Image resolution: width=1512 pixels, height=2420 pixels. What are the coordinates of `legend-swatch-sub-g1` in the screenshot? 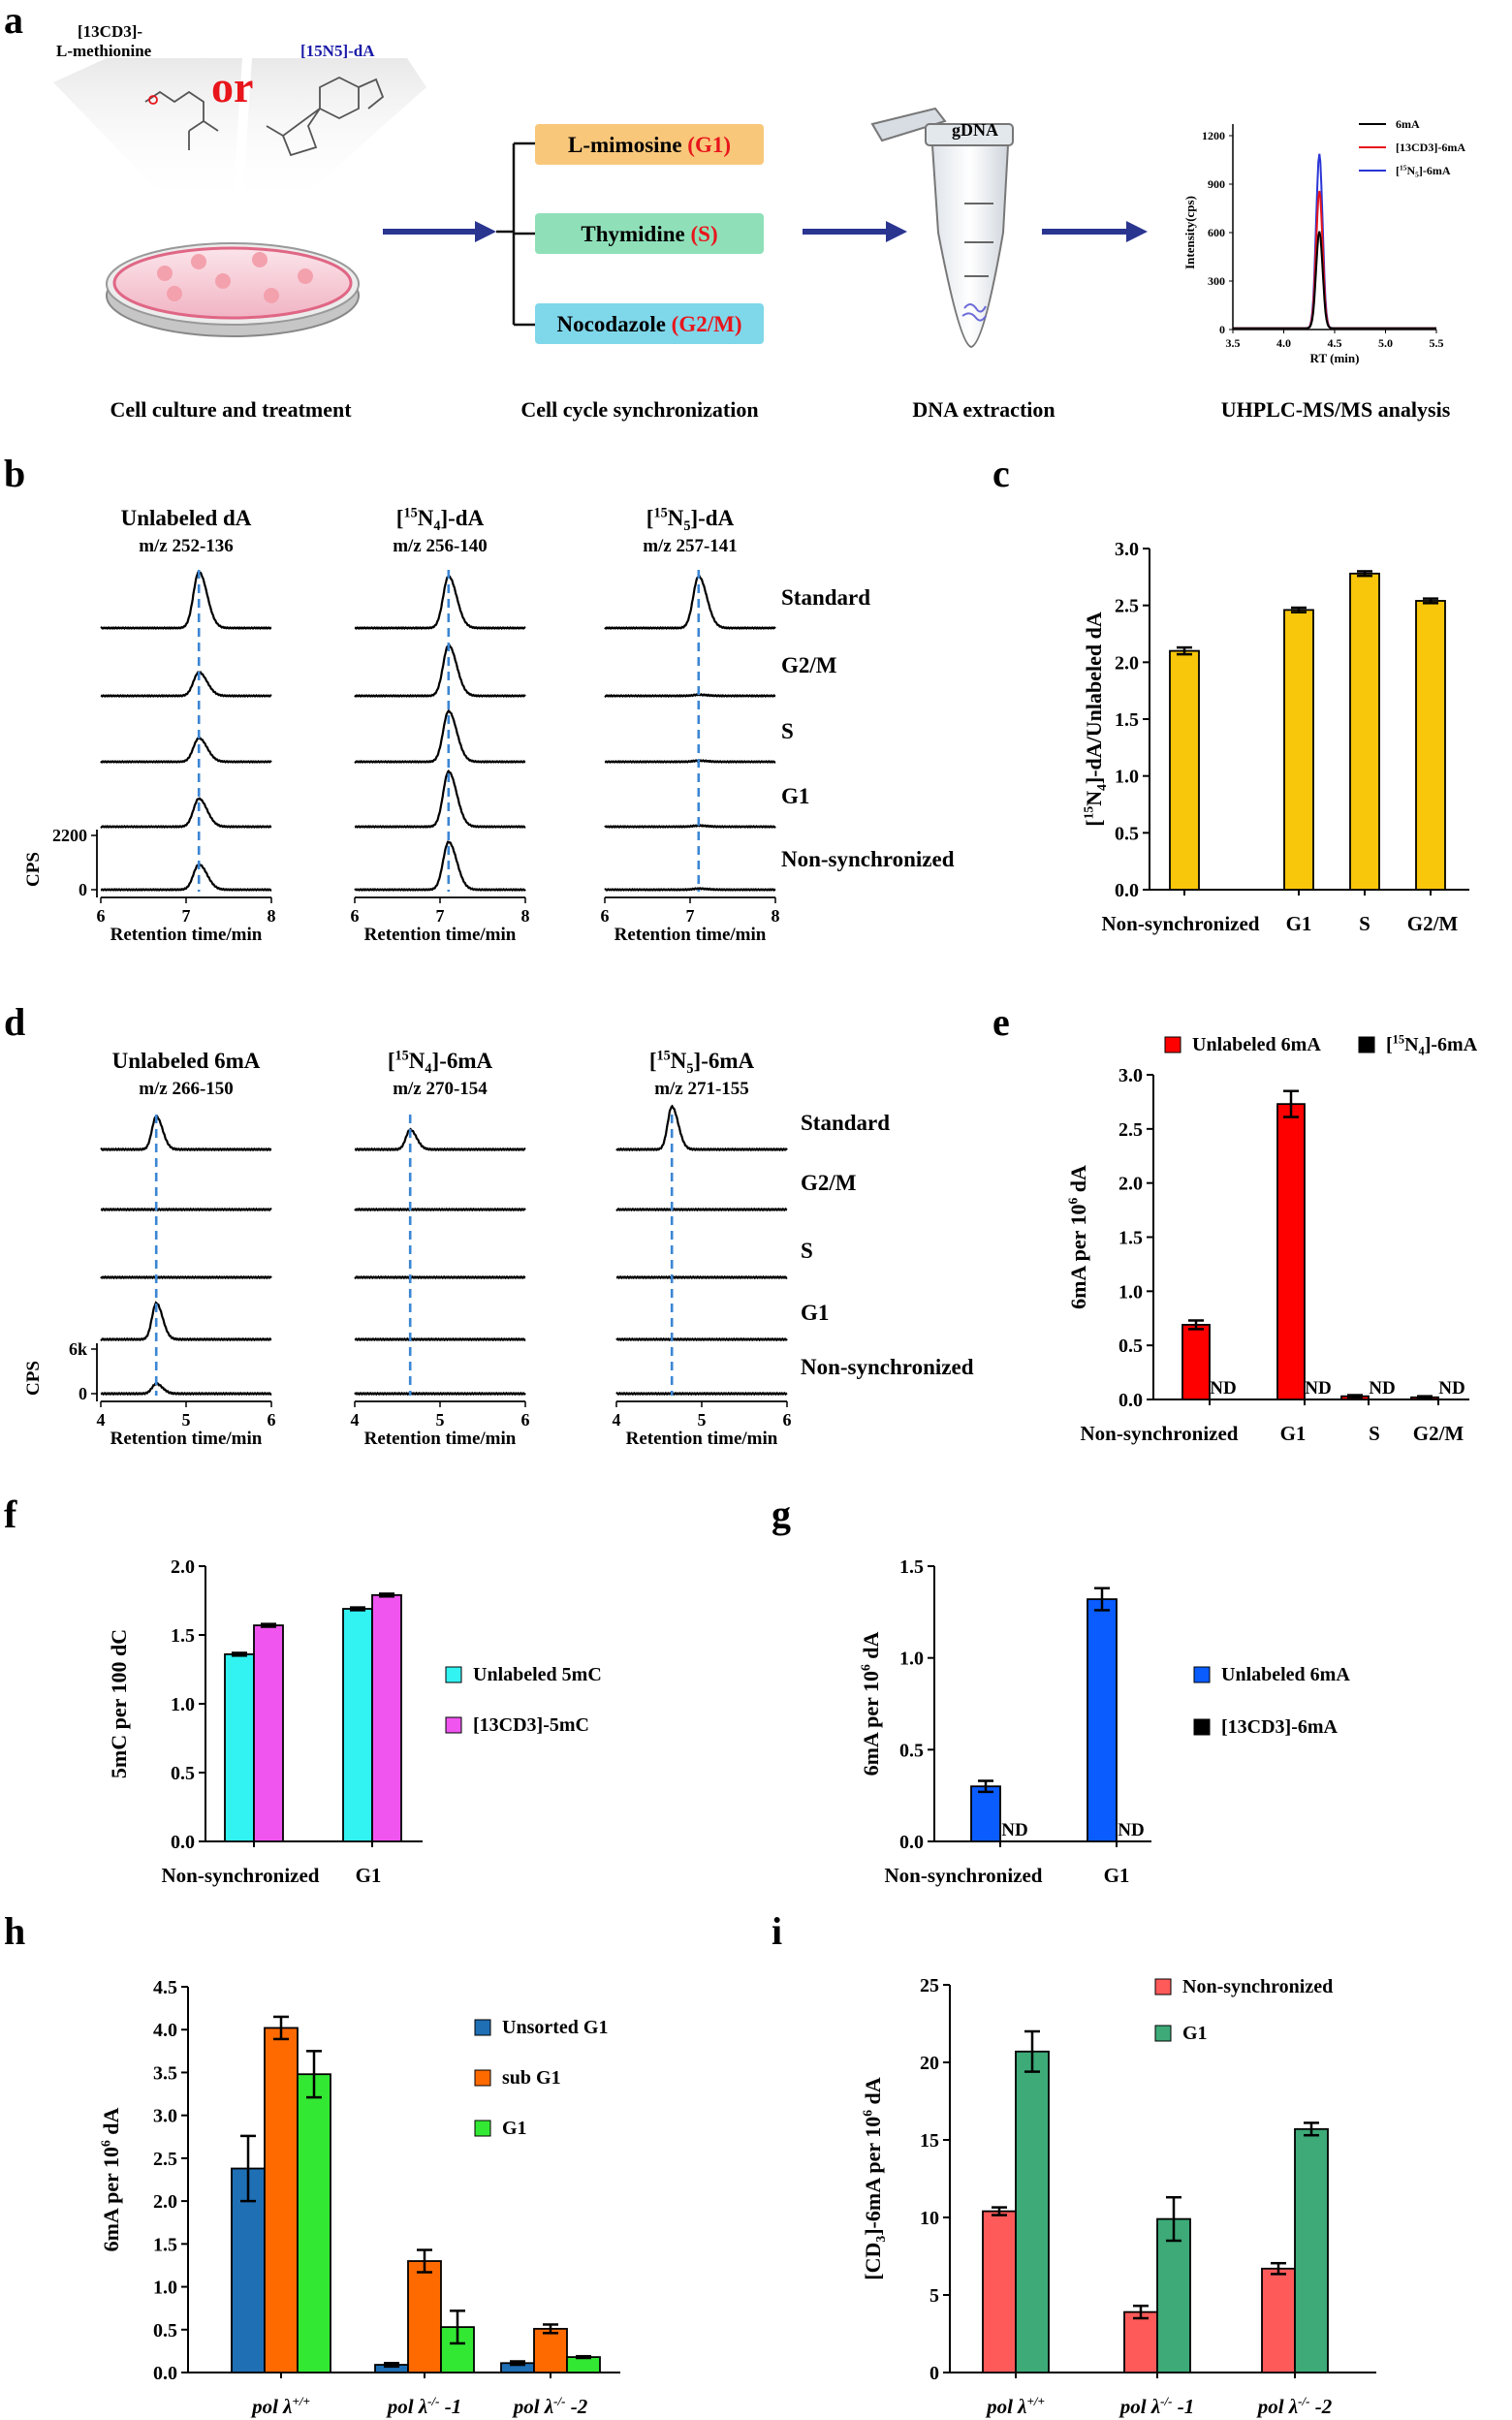 It's located at (483, 2078).